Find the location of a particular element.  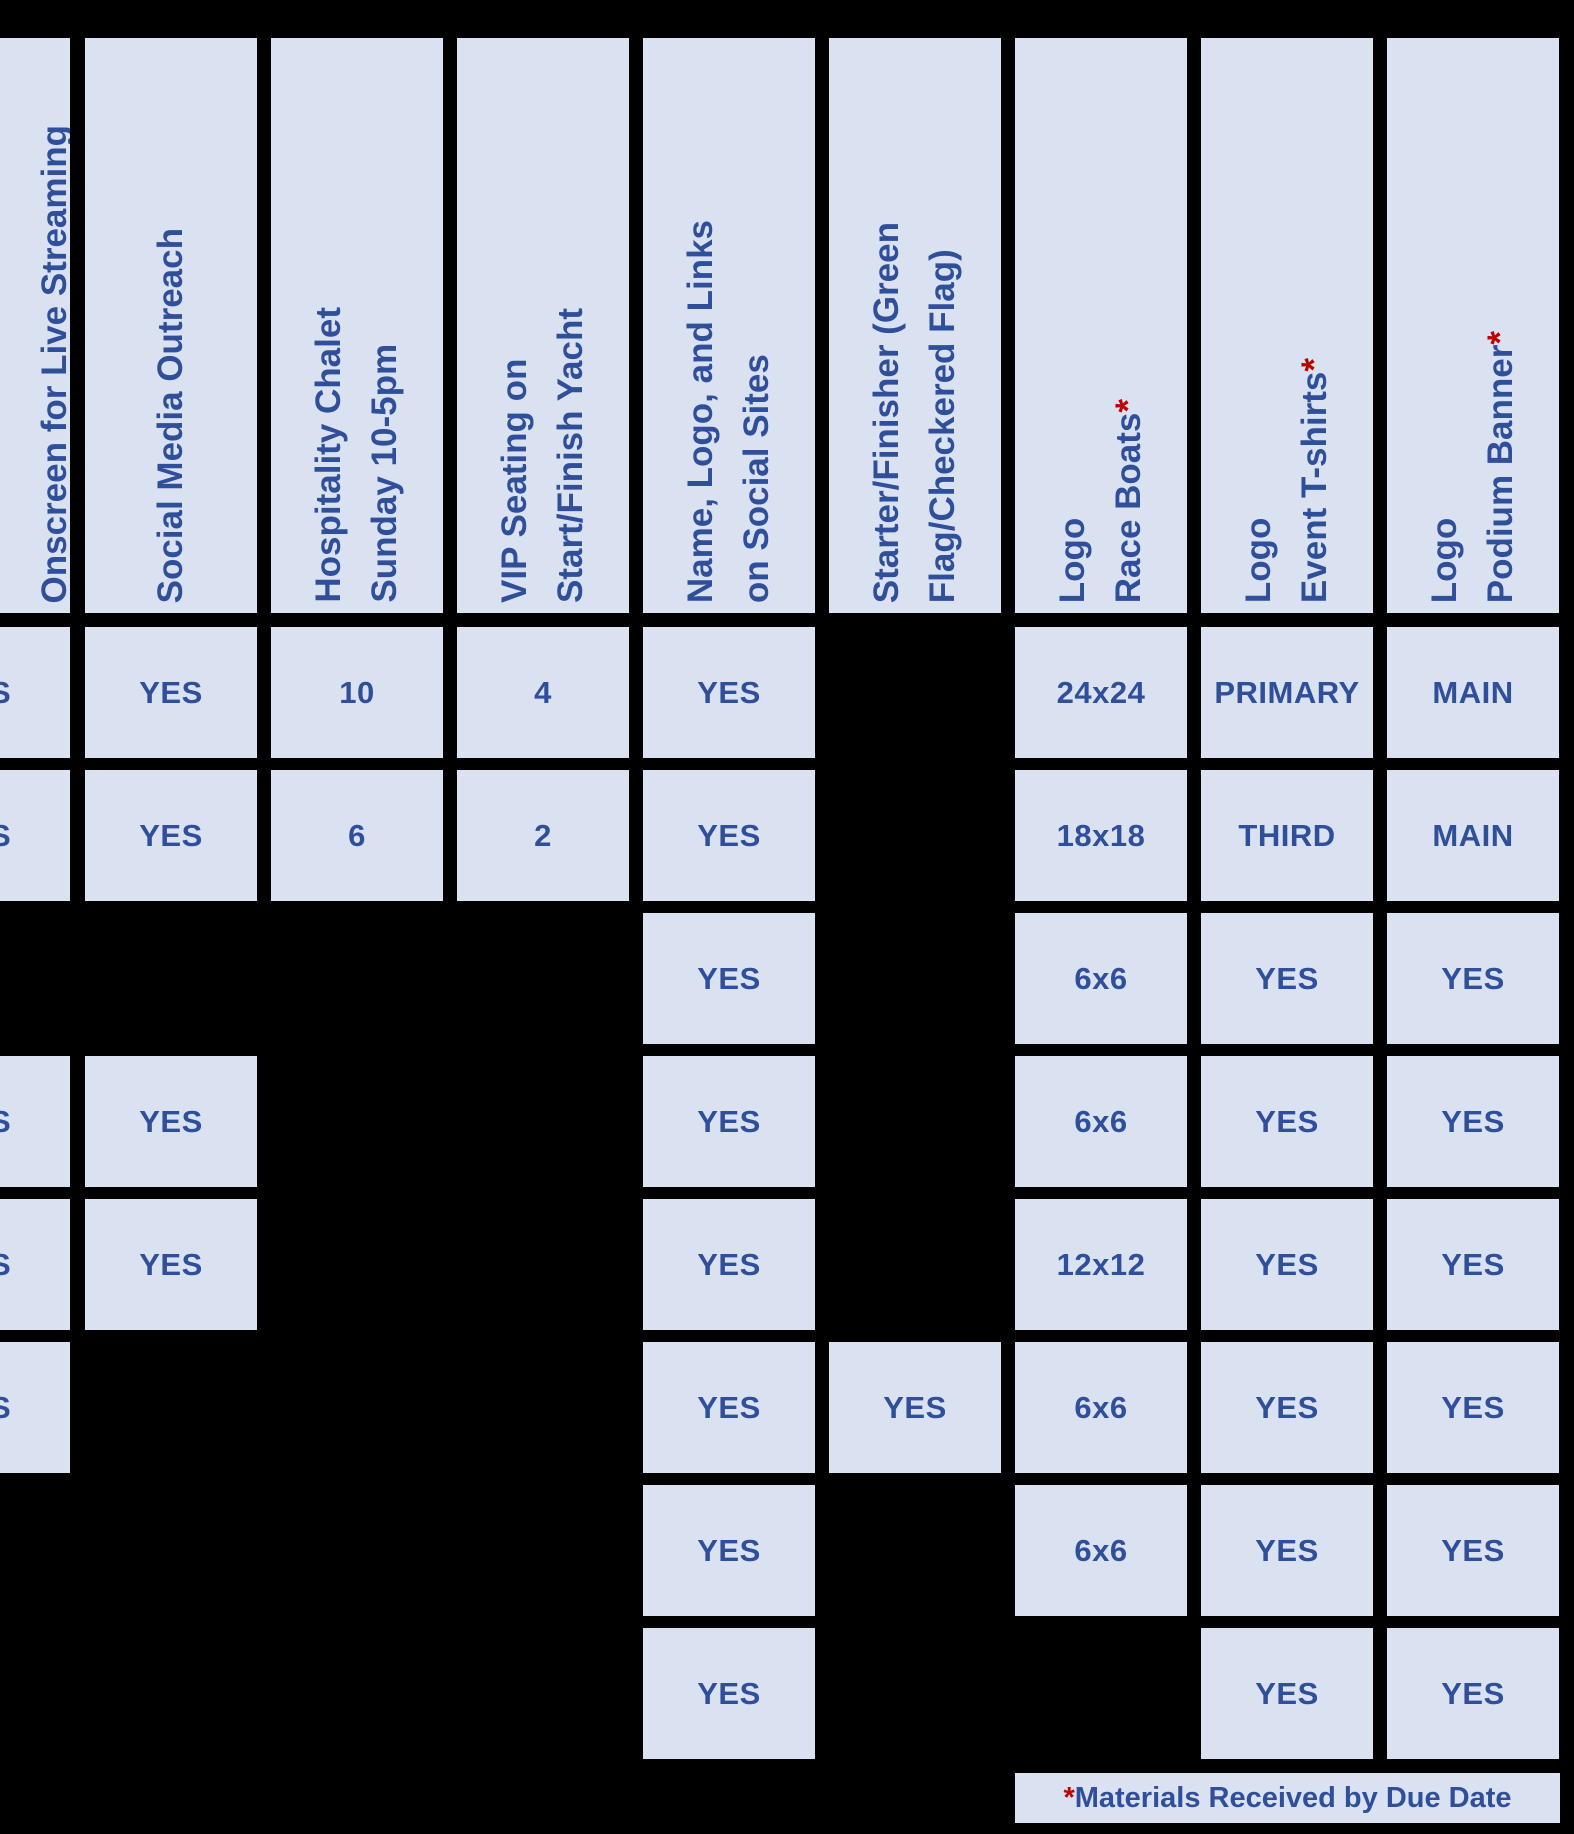

column-header-text: Logo Event T-shirts* is located at coordinates (1287, 480).